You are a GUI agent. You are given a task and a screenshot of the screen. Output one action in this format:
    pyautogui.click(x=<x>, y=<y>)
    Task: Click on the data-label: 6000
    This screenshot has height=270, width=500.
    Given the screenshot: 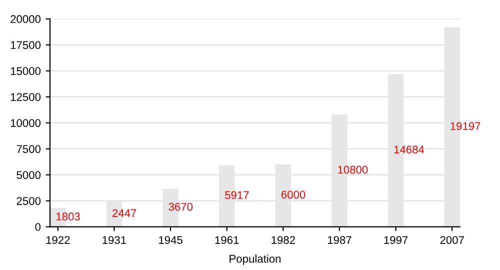 What is the action you would take?
    pyautogui.click(x=293, y=194)
    